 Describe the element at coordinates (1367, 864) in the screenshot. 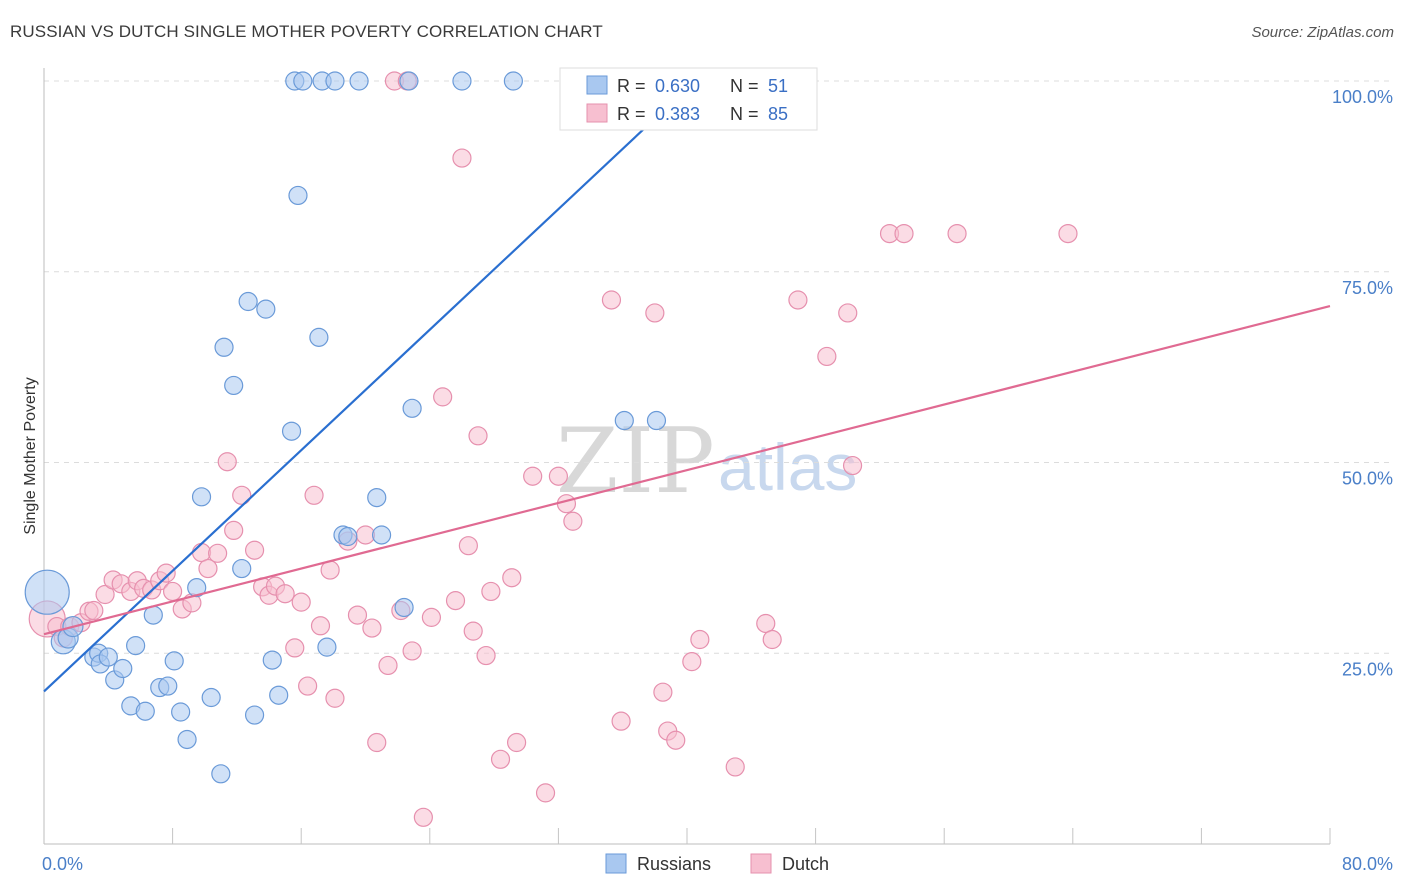

I see `x-tick-label-max: 80.0%` at that location.